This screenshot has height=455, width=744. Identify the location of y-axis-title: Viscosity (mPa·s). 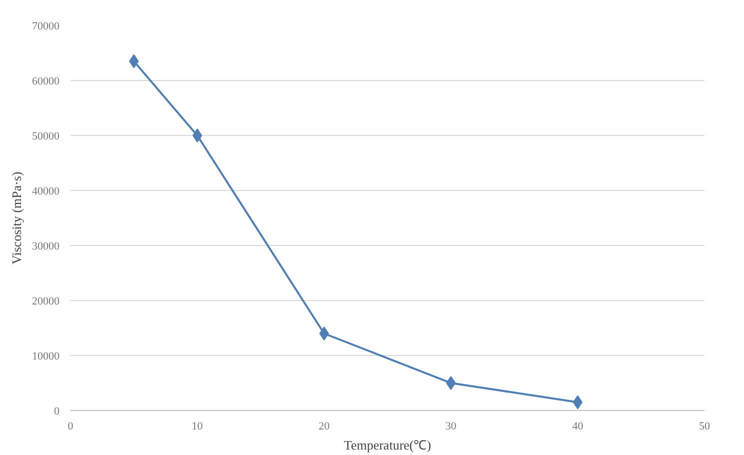
(16, 218).